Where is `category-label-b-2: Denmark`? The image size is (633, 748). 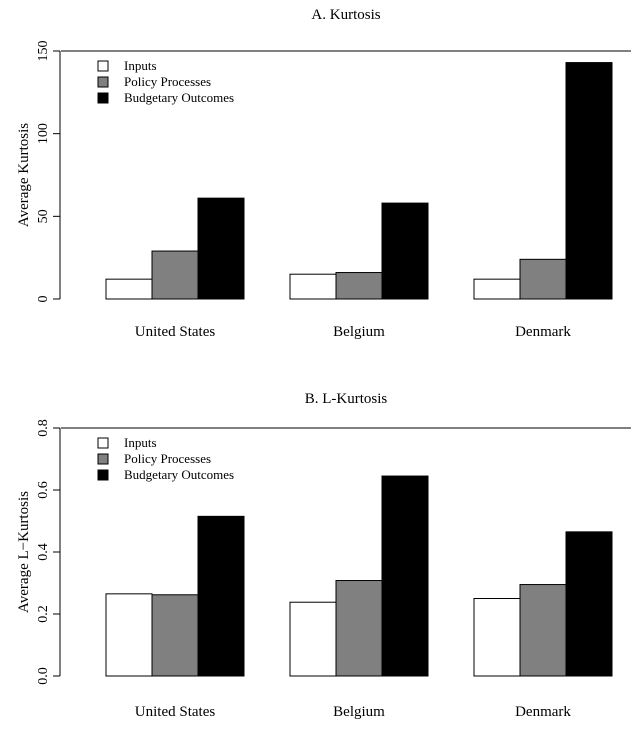 category-label-b-2: Denmark is located at coordinates (543, 712).